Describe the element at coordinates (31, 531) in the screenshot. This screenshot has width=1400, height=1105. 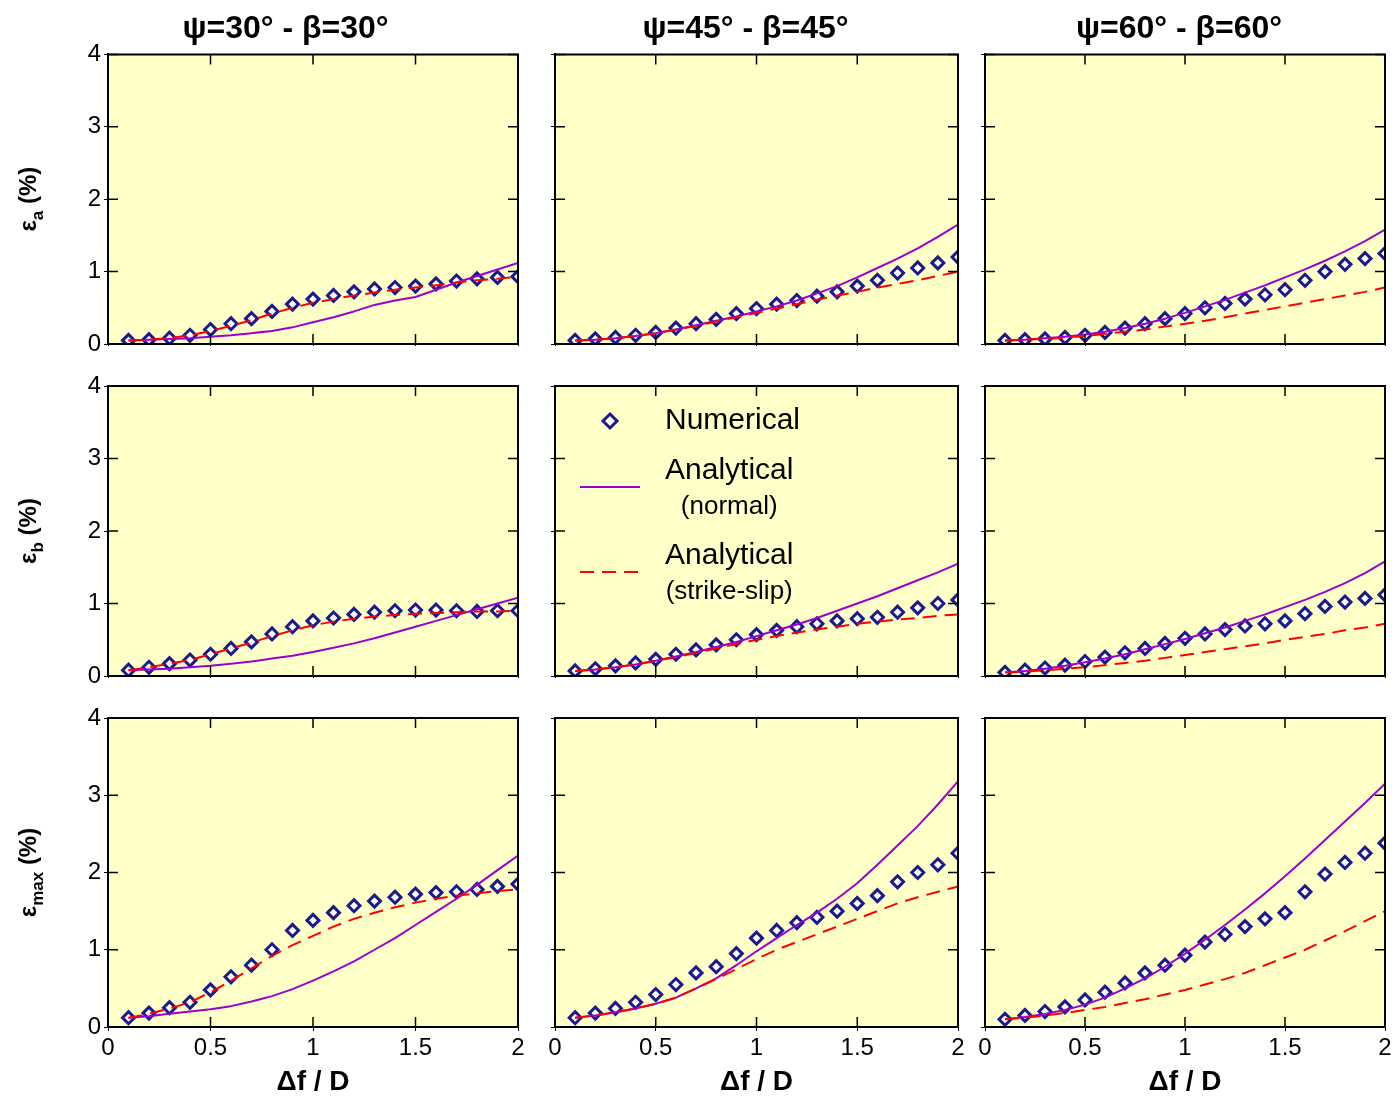
I see `y-axis-title: εb (%)` at that location.